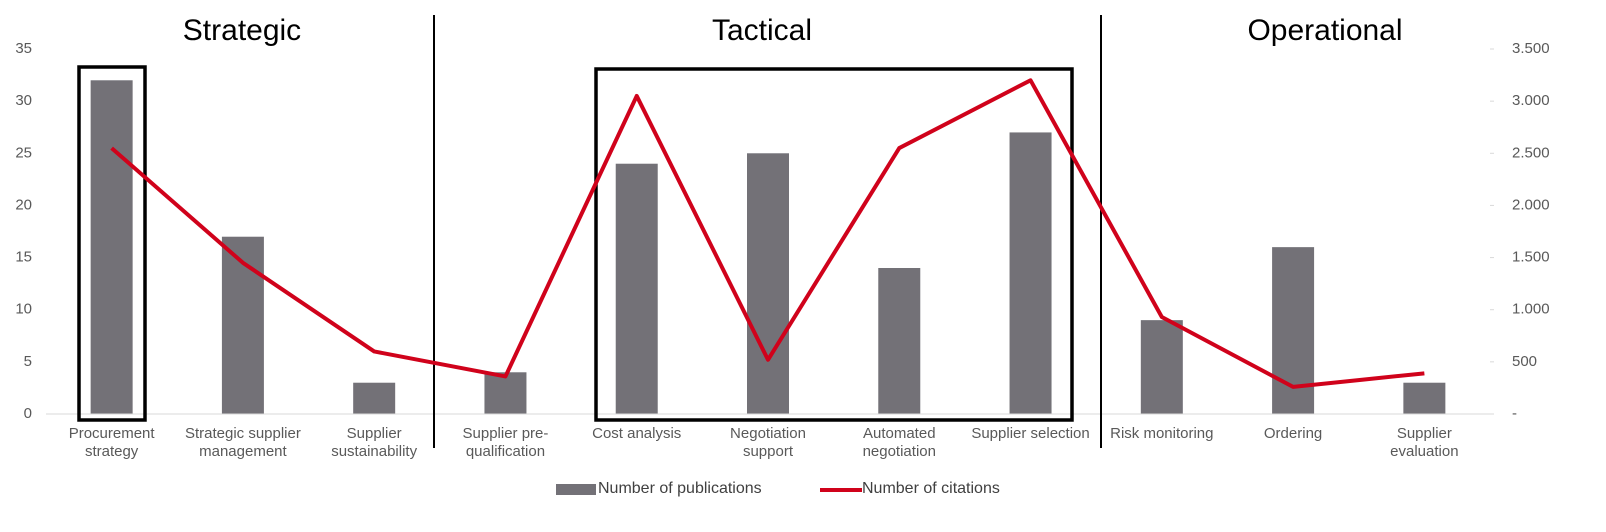  Describe the element at coordinates (23, 309) in the screenshot. I see `y-tick-label: 10` at that location.